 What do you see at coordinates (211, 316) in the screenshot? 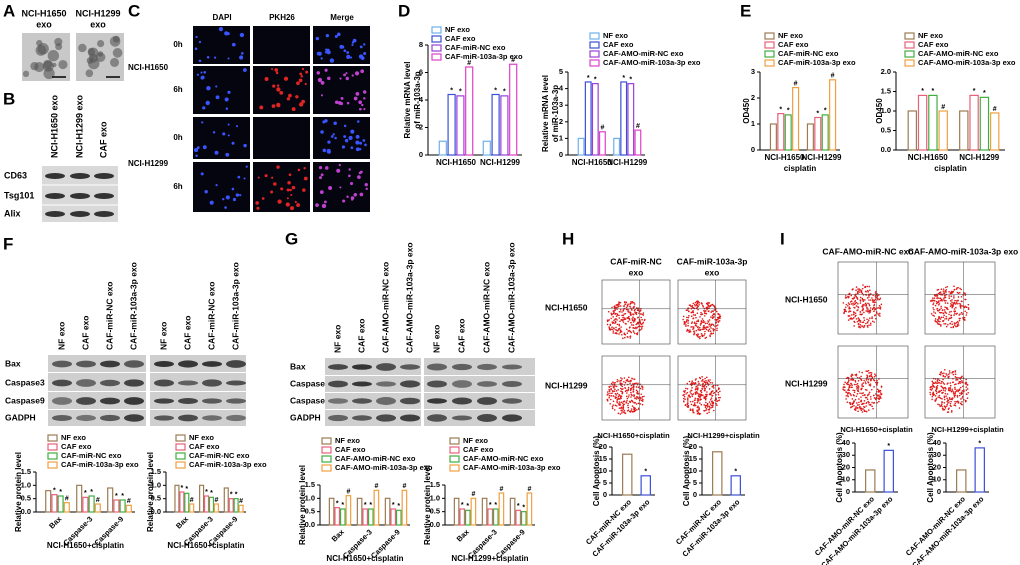
I see `lane-label: CAF-miR-NC exo` at bounding box center [211, 316].